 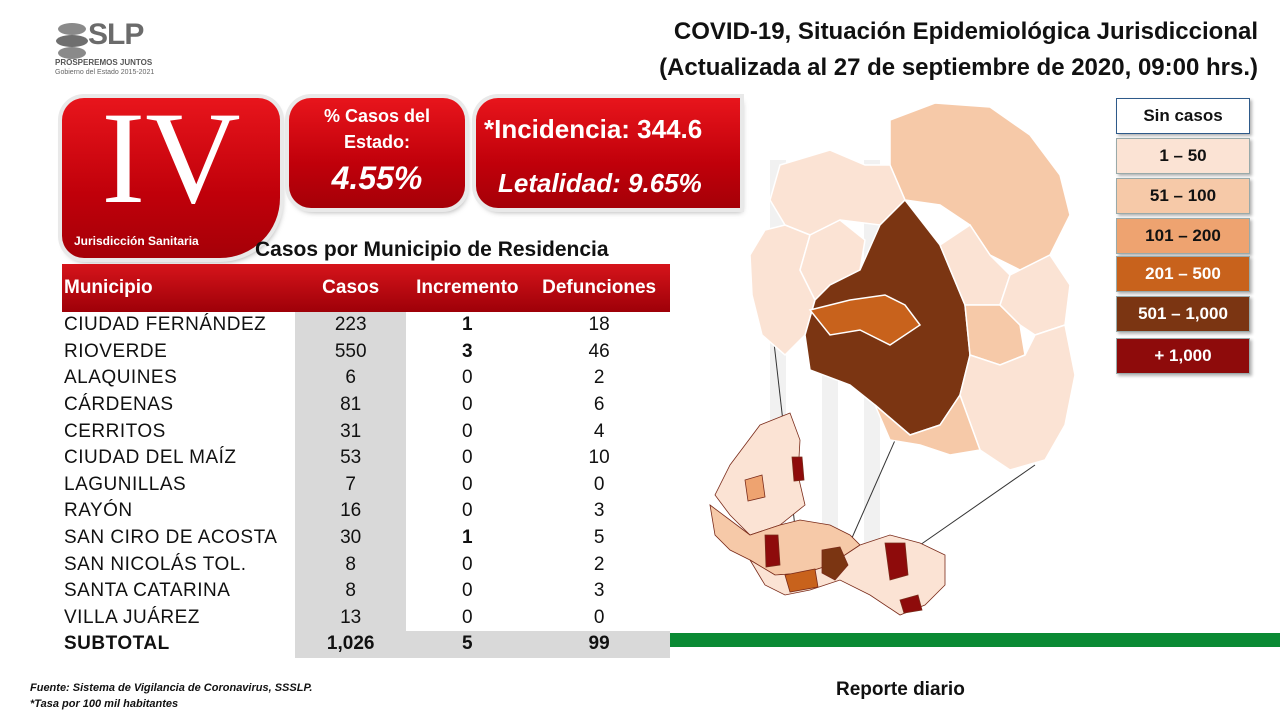 What do you see at coordinates (1183, 116) in the screenshot?
I see `legend-item: Sin casos` at bounding box center [1183, 116].